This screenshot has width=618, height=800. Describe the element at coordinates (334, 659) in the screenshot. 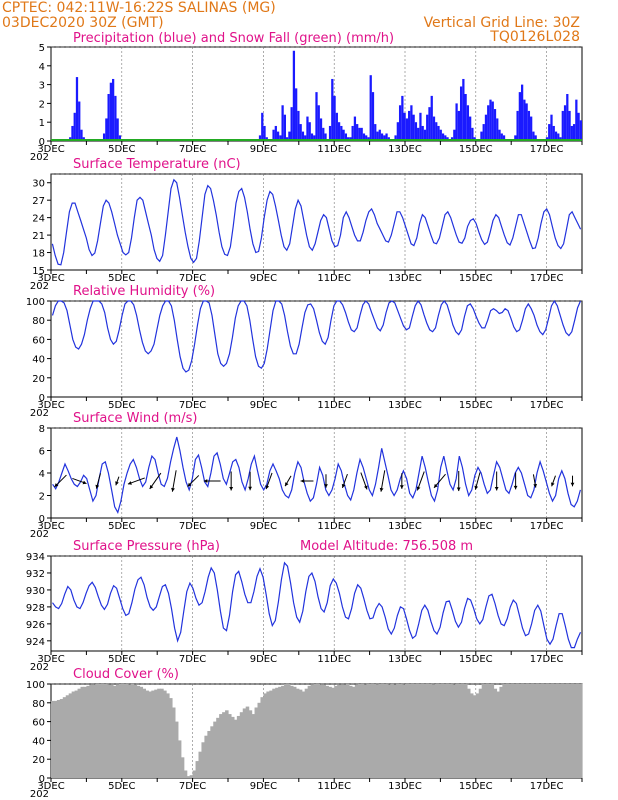

I see `x-tick-label: 11DEC` at that location.